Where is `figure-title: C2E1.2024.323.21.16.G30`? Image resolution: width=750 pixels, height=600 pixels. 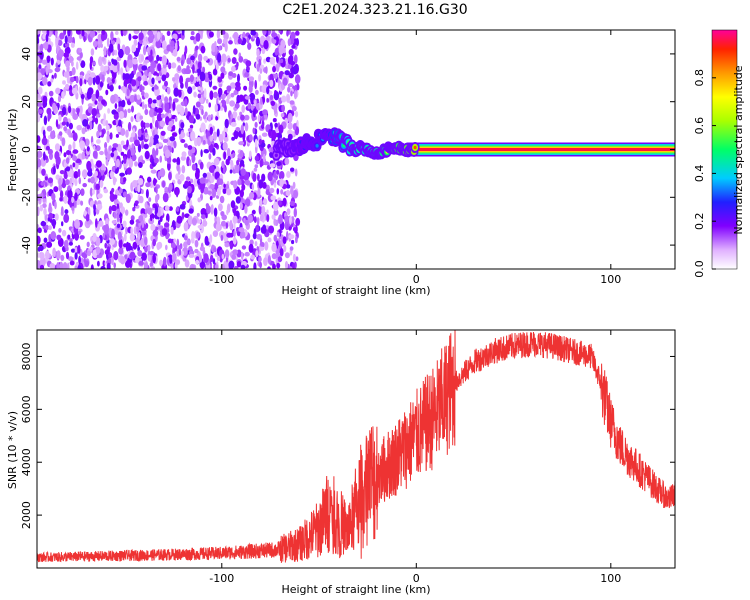
figure-title: C2E1.2024.323.21.16.G30 is located at coordinates (375, 10).